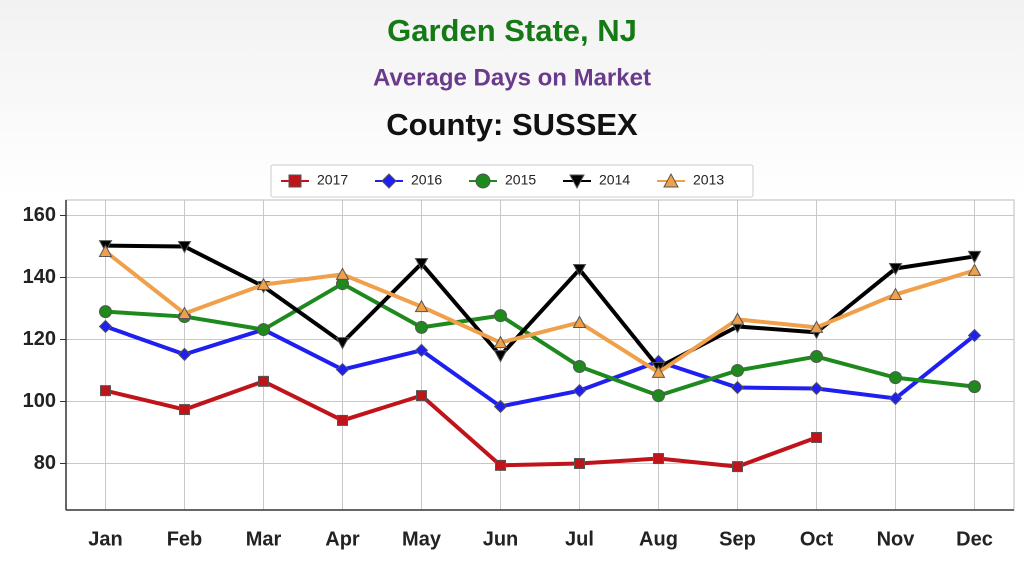 Image resolution: width=1024 pixels, height=569 pixels. What do you see at coordinates (342, 539) in the screenshot?
I see `x-tick-label: Apr` at bounding box center [342, 539].